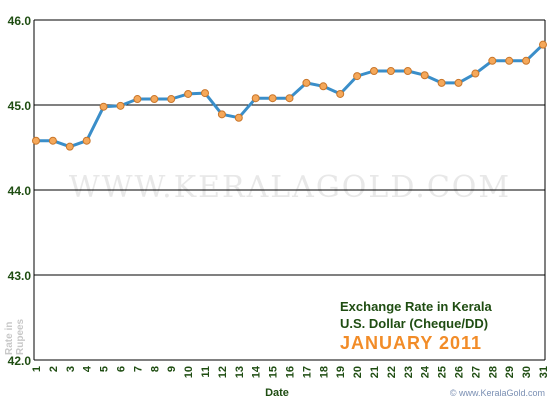  Describe the element at coordinates (9, 338) in the screenshot. I see `y-axis-label-line-1: Rate in` at that location.